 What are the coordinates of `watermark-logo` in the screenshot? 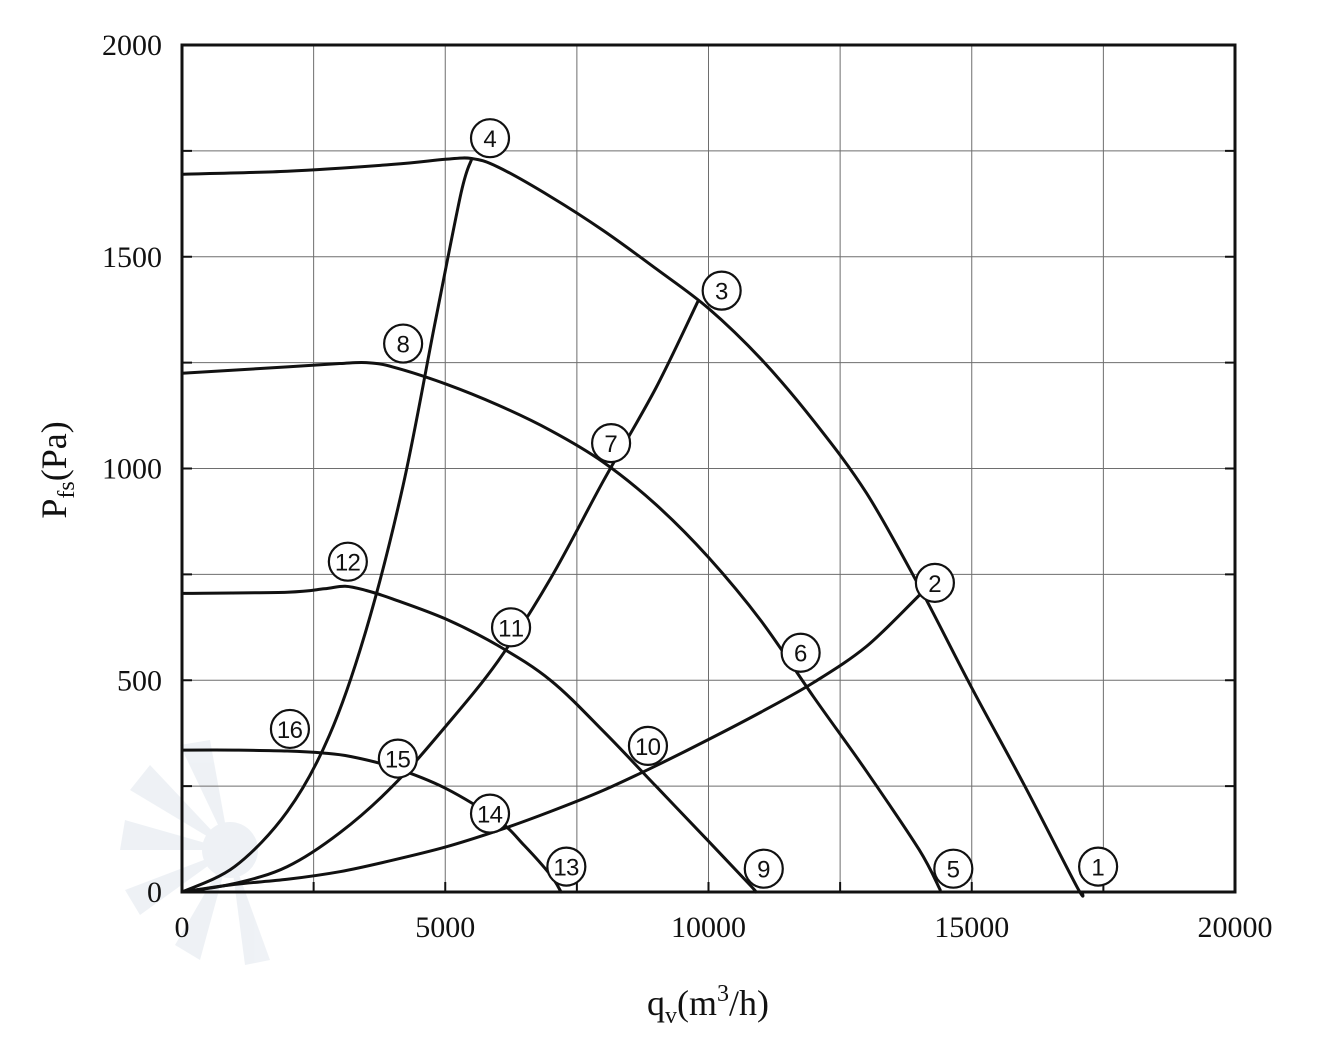 It's located at (195, 852).